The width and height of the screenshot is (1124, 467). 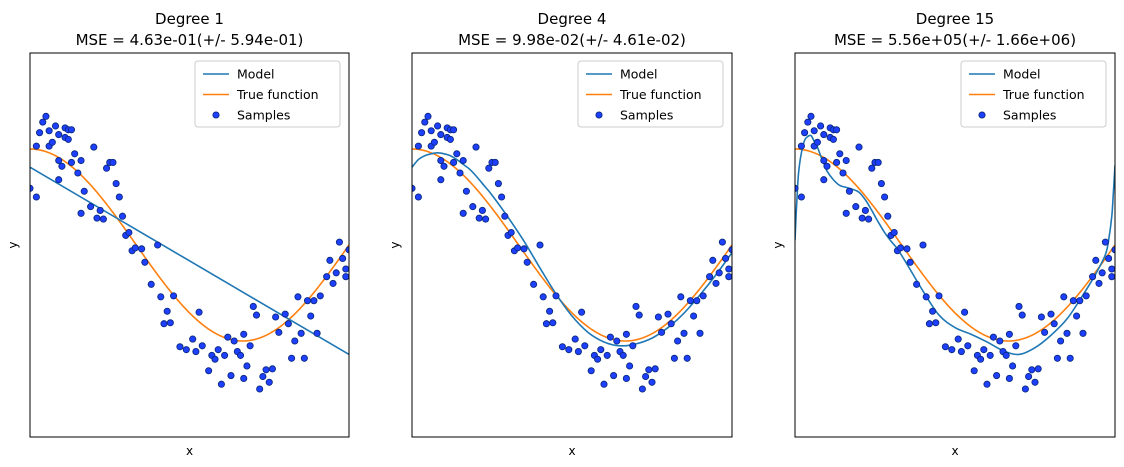 What do you see at coordinates (955, 40) in the screenshot?
I see `chart-subtitle: MSE = 5.56e+05(+/- 1.66e+06)` at bounding box center [955, 40].